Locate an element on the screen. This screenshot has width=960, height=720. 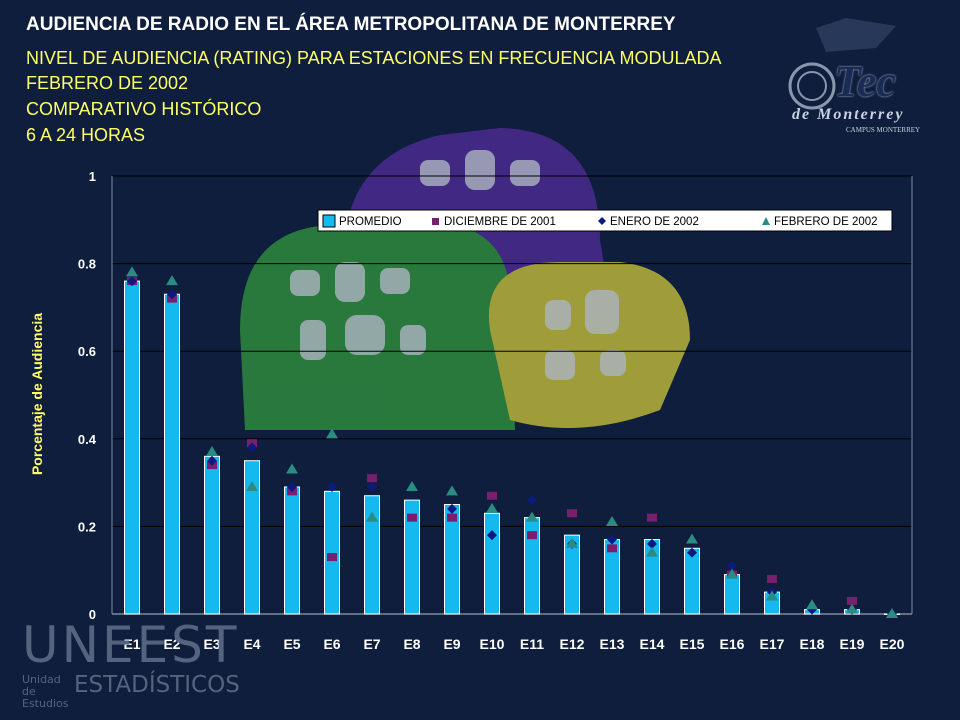
marker-square-E8 is located at coordinates (412, 517).